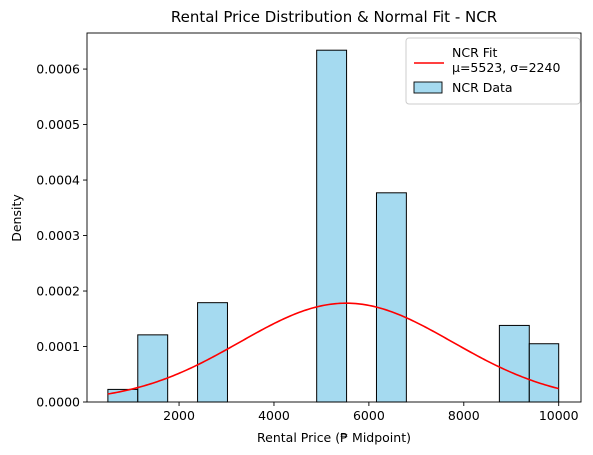  Describe the element at coordinates (274, 415) in the screenshot. I see `x-tick-label-4000: 4000` at that location.